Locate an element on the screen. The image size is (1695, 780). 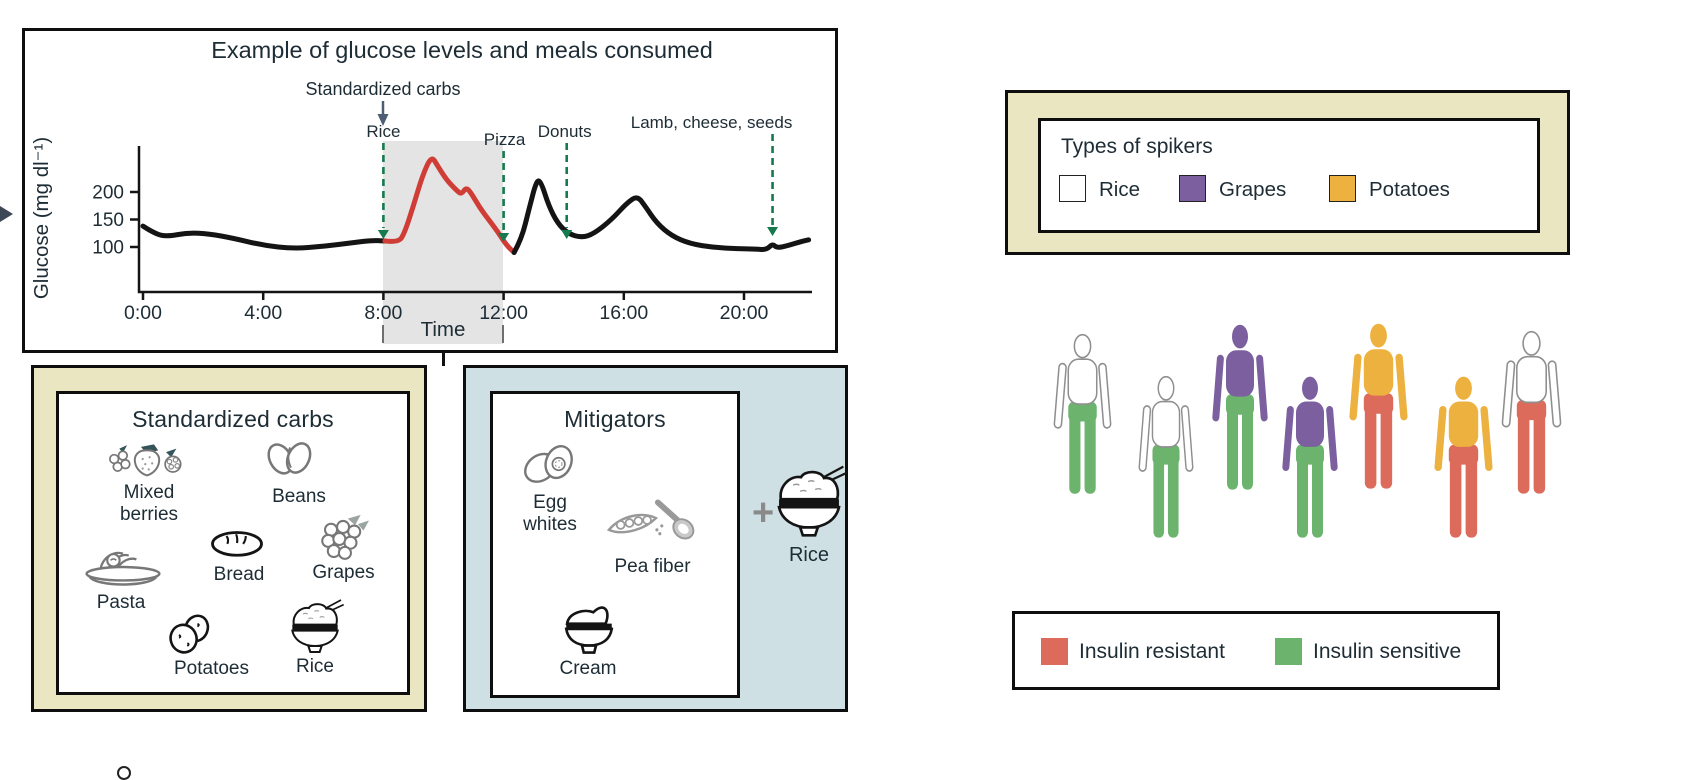
potatoes-swatch is located at coordinates (1342, 188).